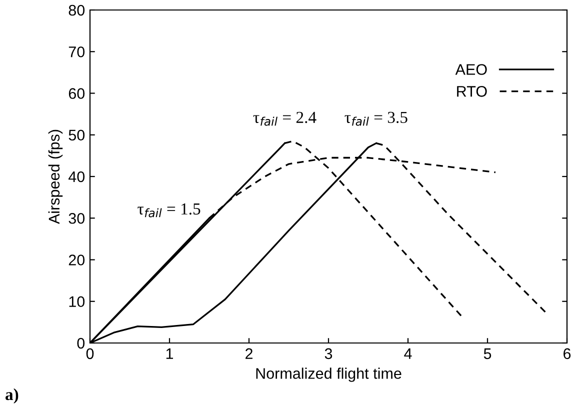 The width and height of the screenshot is (575, 408). Describe the element at coordinates (249, 353) in the screenshot. I see `x-tick-label: 2` at that location.